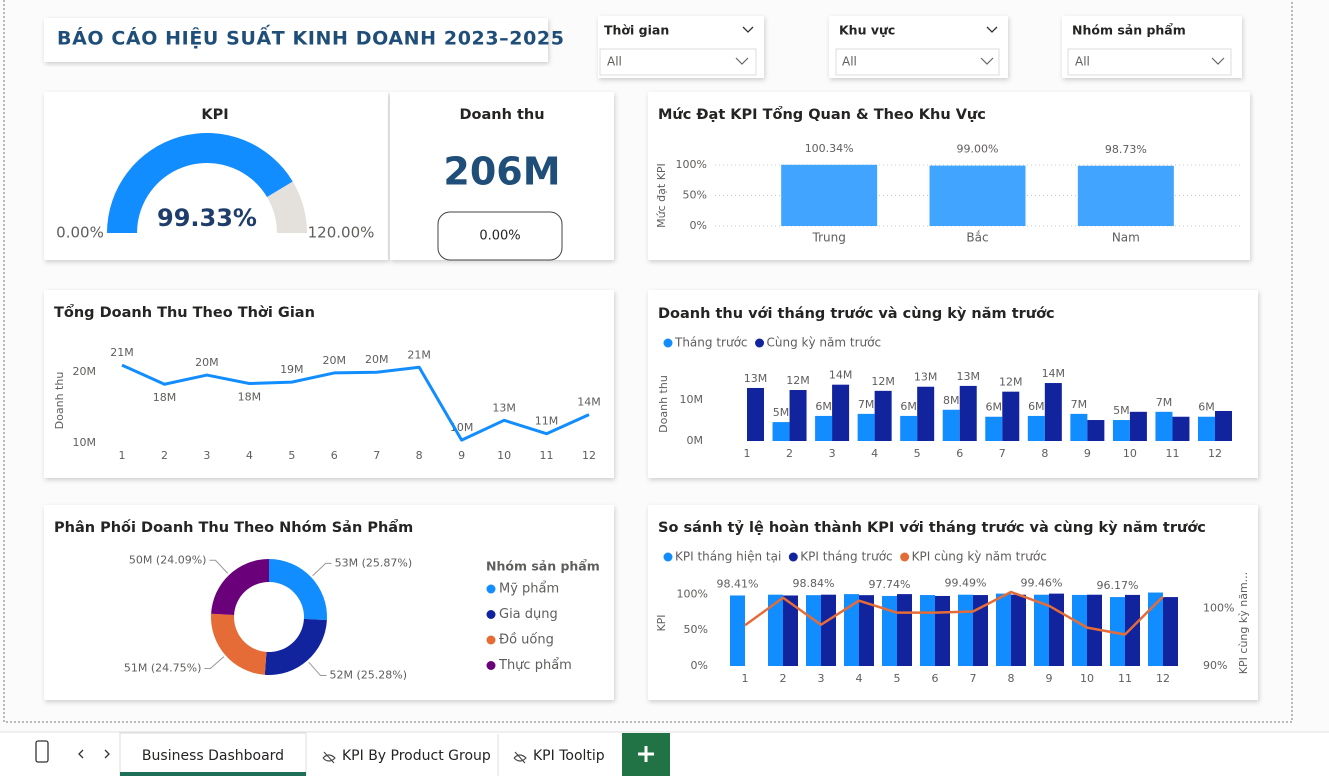 The width and height of the screenshot is (1329, 778). What do you see at coordinates (696, 629) in the screenshot?
I see `y-tick-label: 50%` at bounding box center [696, 629].